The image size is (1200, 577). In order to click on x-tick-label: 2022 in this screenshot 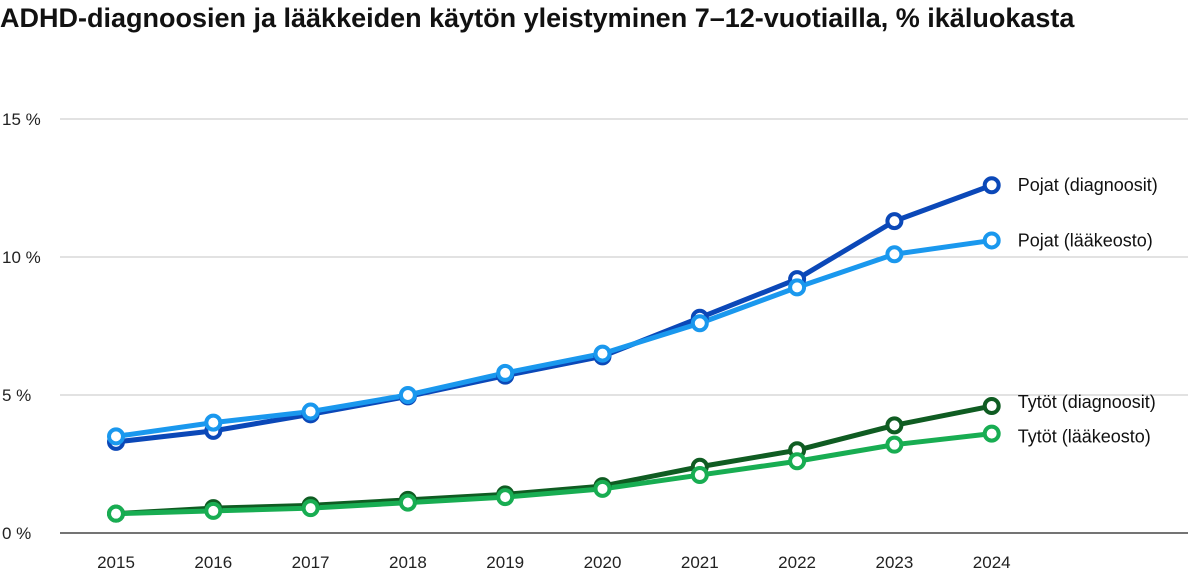, I will do `click(797, 562)`.